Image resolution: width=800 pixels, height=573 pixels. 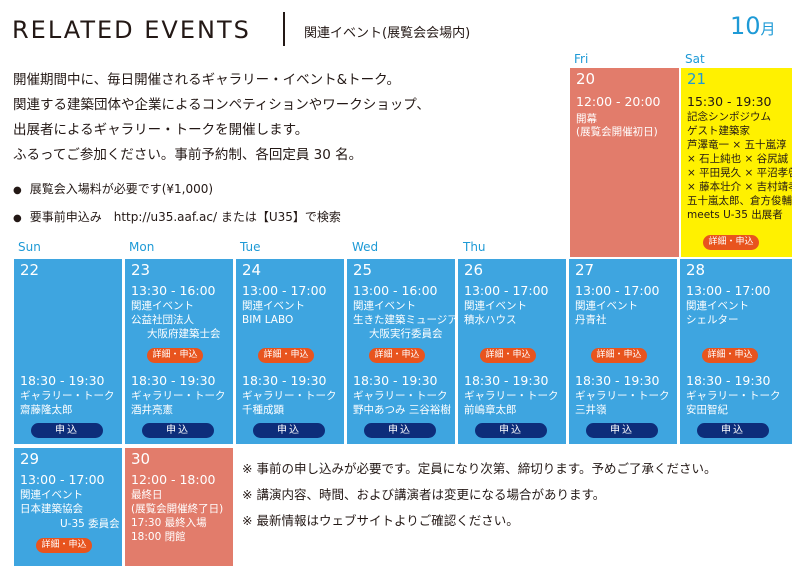 I want to click on event-line: (展覧会開催初日), so click(x=617, y=132).